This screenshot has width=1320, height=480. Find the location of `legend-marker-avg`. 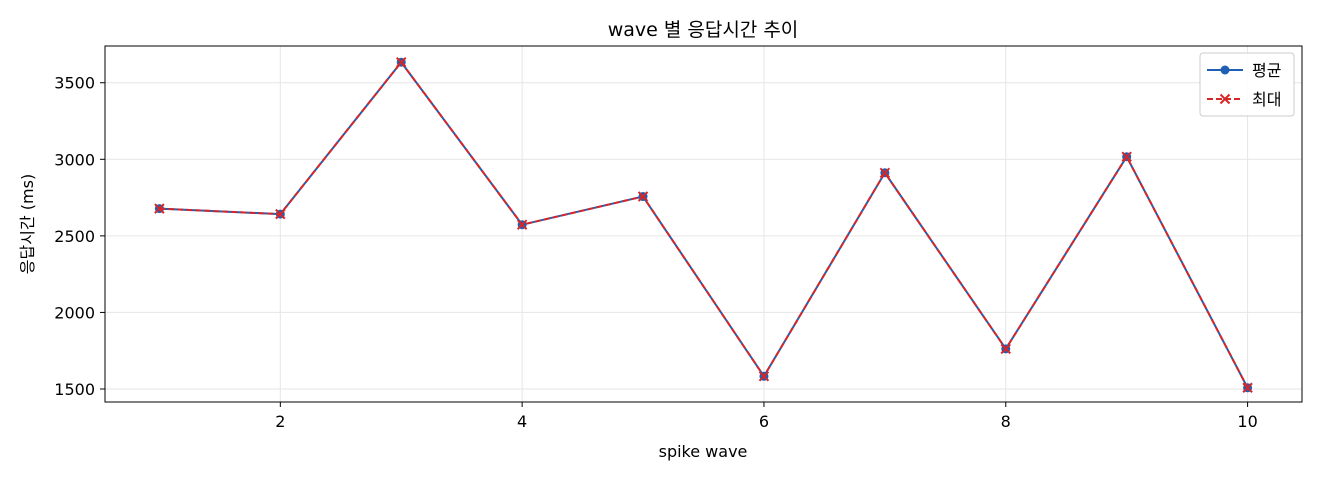

legend-marker-avg is located at coordinates (1225, 70).